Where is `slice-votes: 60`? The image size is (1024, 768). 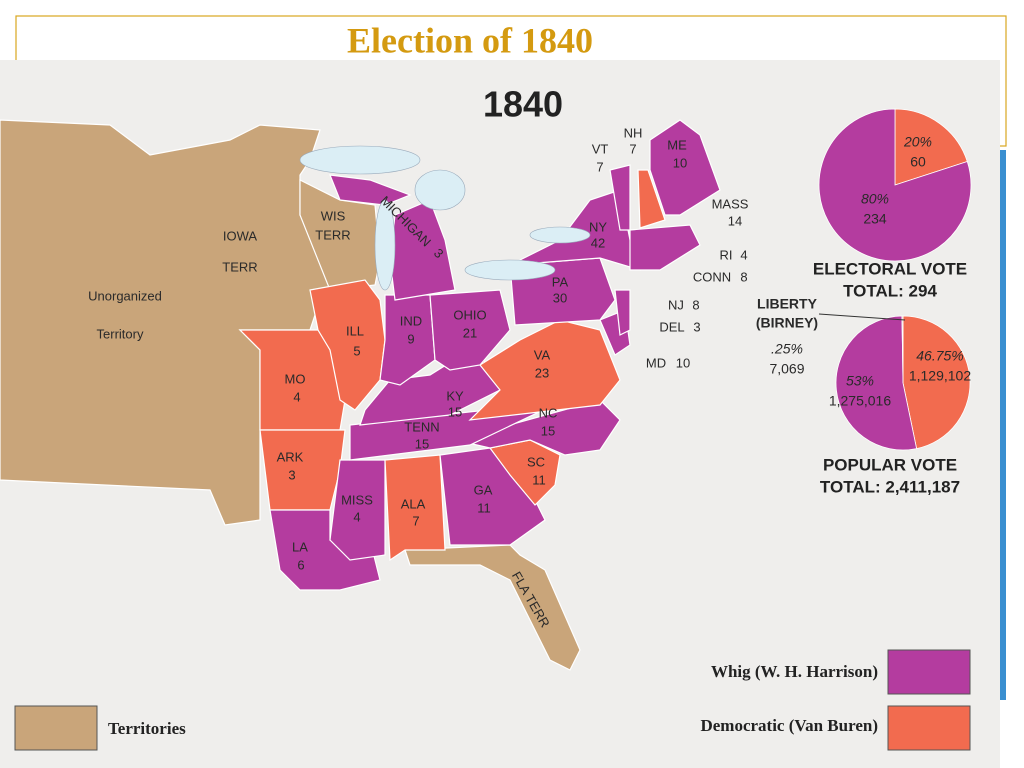
slice-votes: 60 is located at coordinates (918, 162).